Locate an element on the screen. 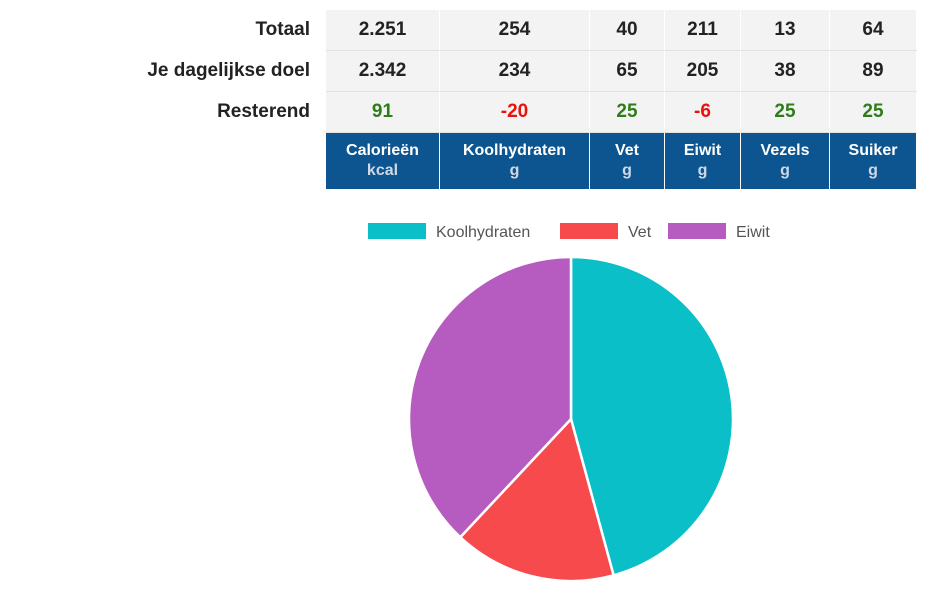 Image resolution: width=941 pixels, height=599 pixels. cell-totaal-vezels: 13 is located at coordinates (785, 30).